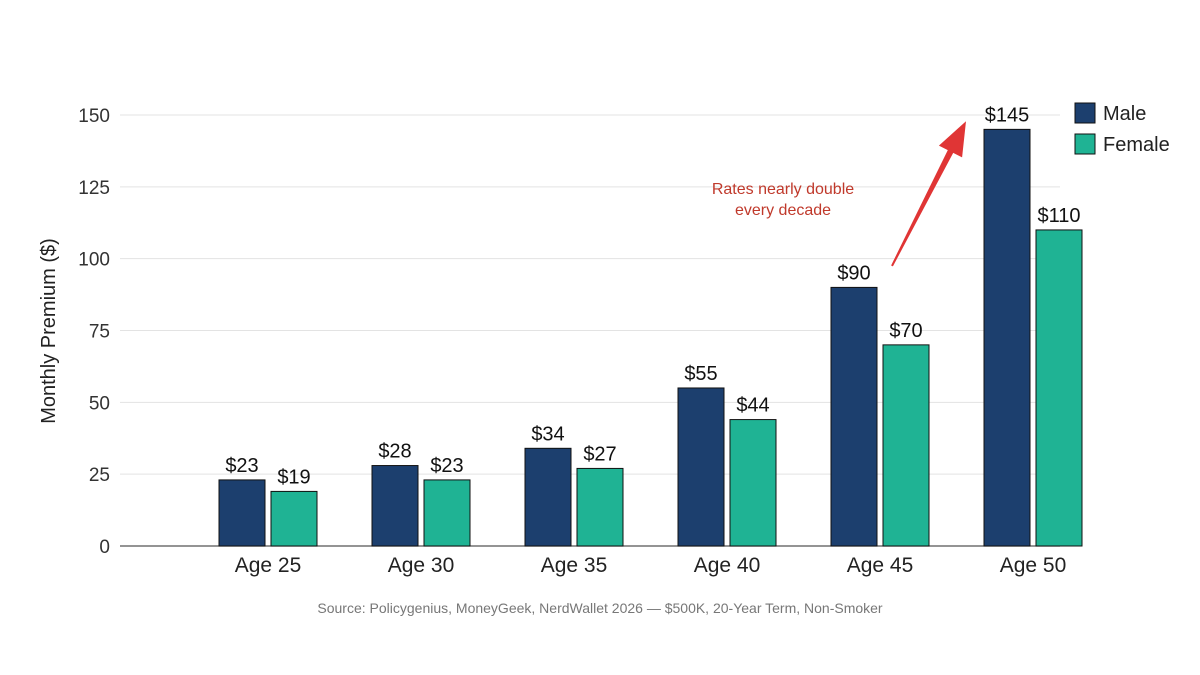  Describe the element at coordinates (928, 194) in the screenshot. I see `annotation-arrow` at that location.